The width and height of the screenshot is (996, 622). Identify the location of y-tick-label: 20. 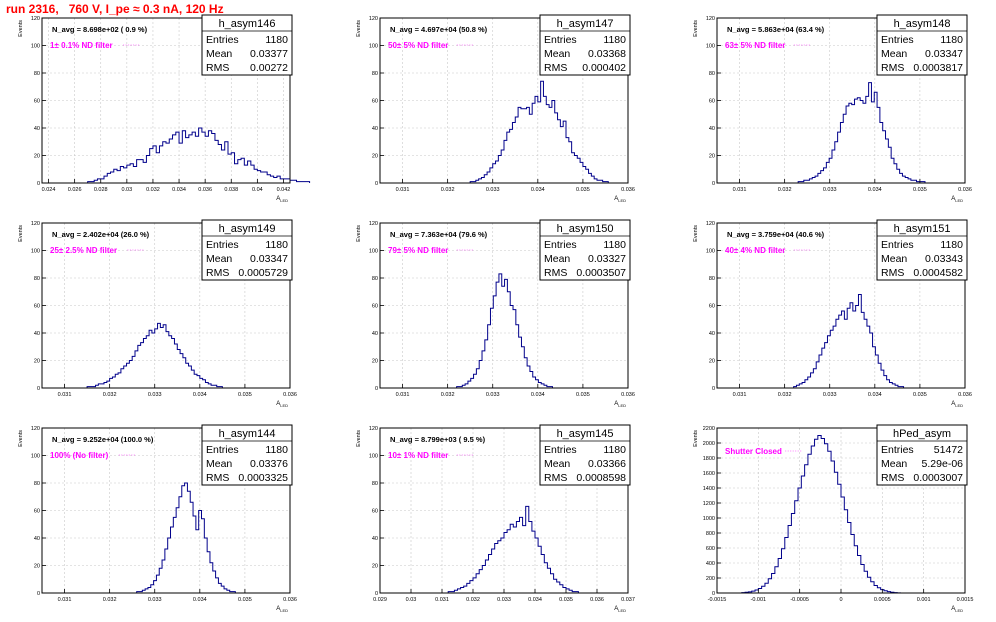
(712, 157).